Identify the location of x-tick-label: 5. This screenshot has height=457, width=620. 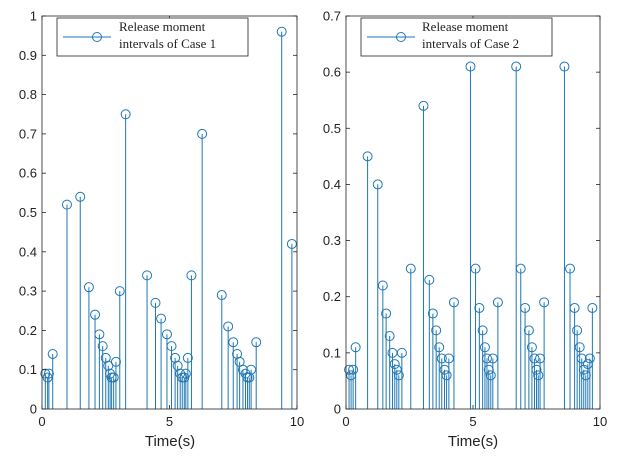
(472, 421).